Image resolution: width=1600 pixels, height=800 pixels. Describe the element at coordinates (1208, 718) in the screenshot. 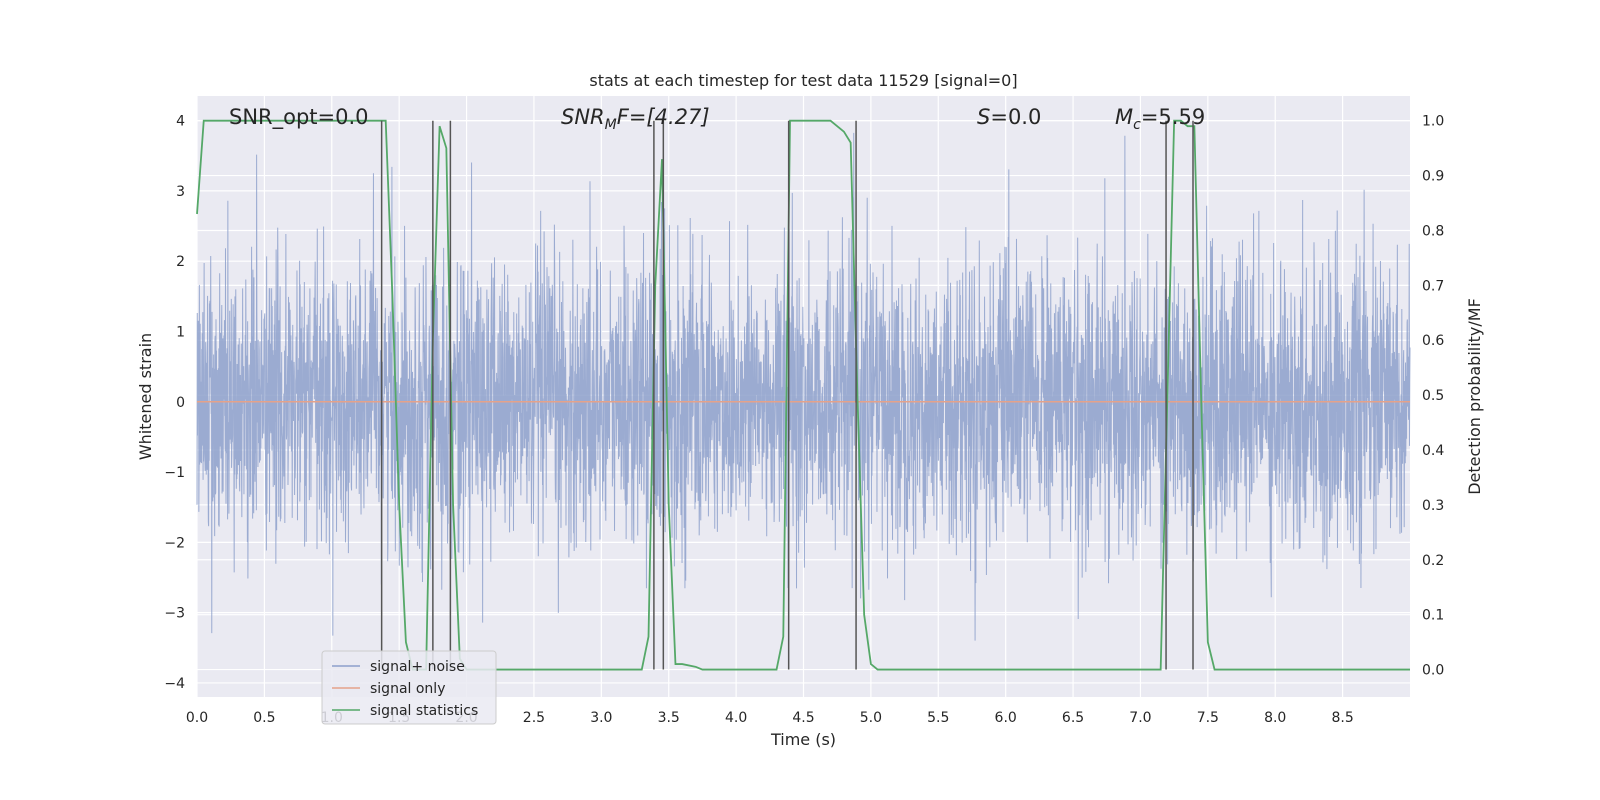

I see `x-tick-label: 7.5` at that location.